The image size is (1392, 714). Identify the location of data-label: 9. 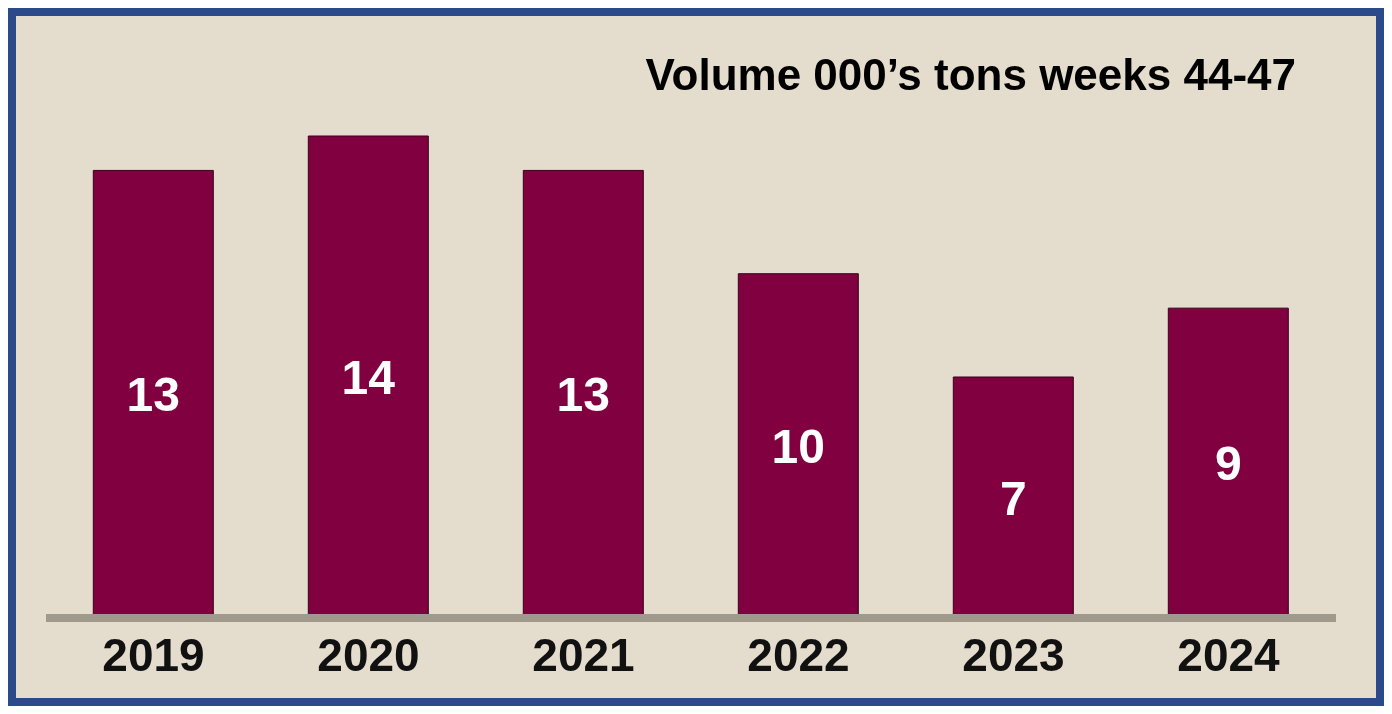
(1228, 464).